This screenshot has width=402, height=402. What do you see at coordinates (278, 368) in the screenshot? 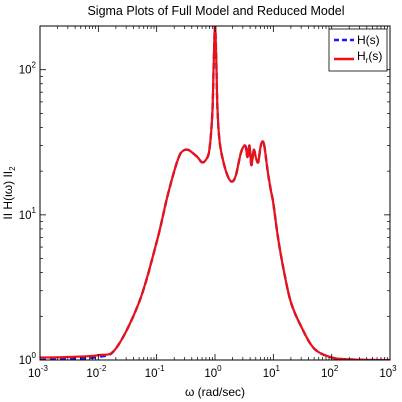
I see `x-tick-exponent: 1` at bounding box center [278, 368].